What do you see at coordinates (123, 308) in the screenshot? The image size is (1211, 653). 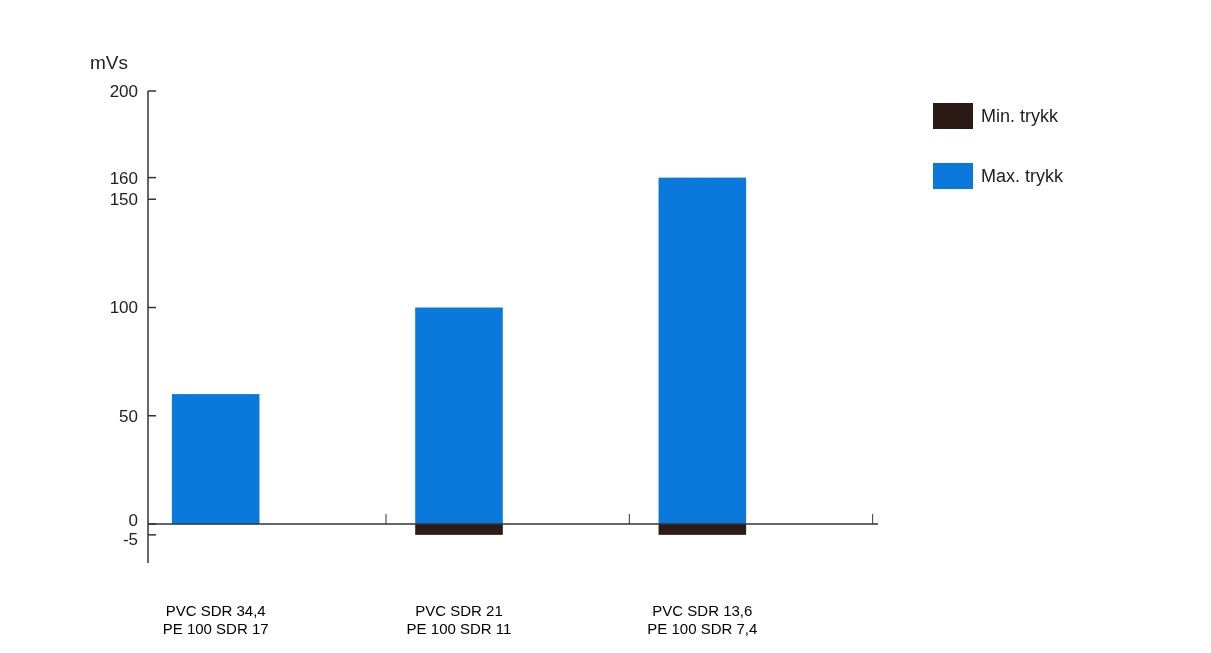 I see `y-tick-label: 100` at bounding box center [123, 308].